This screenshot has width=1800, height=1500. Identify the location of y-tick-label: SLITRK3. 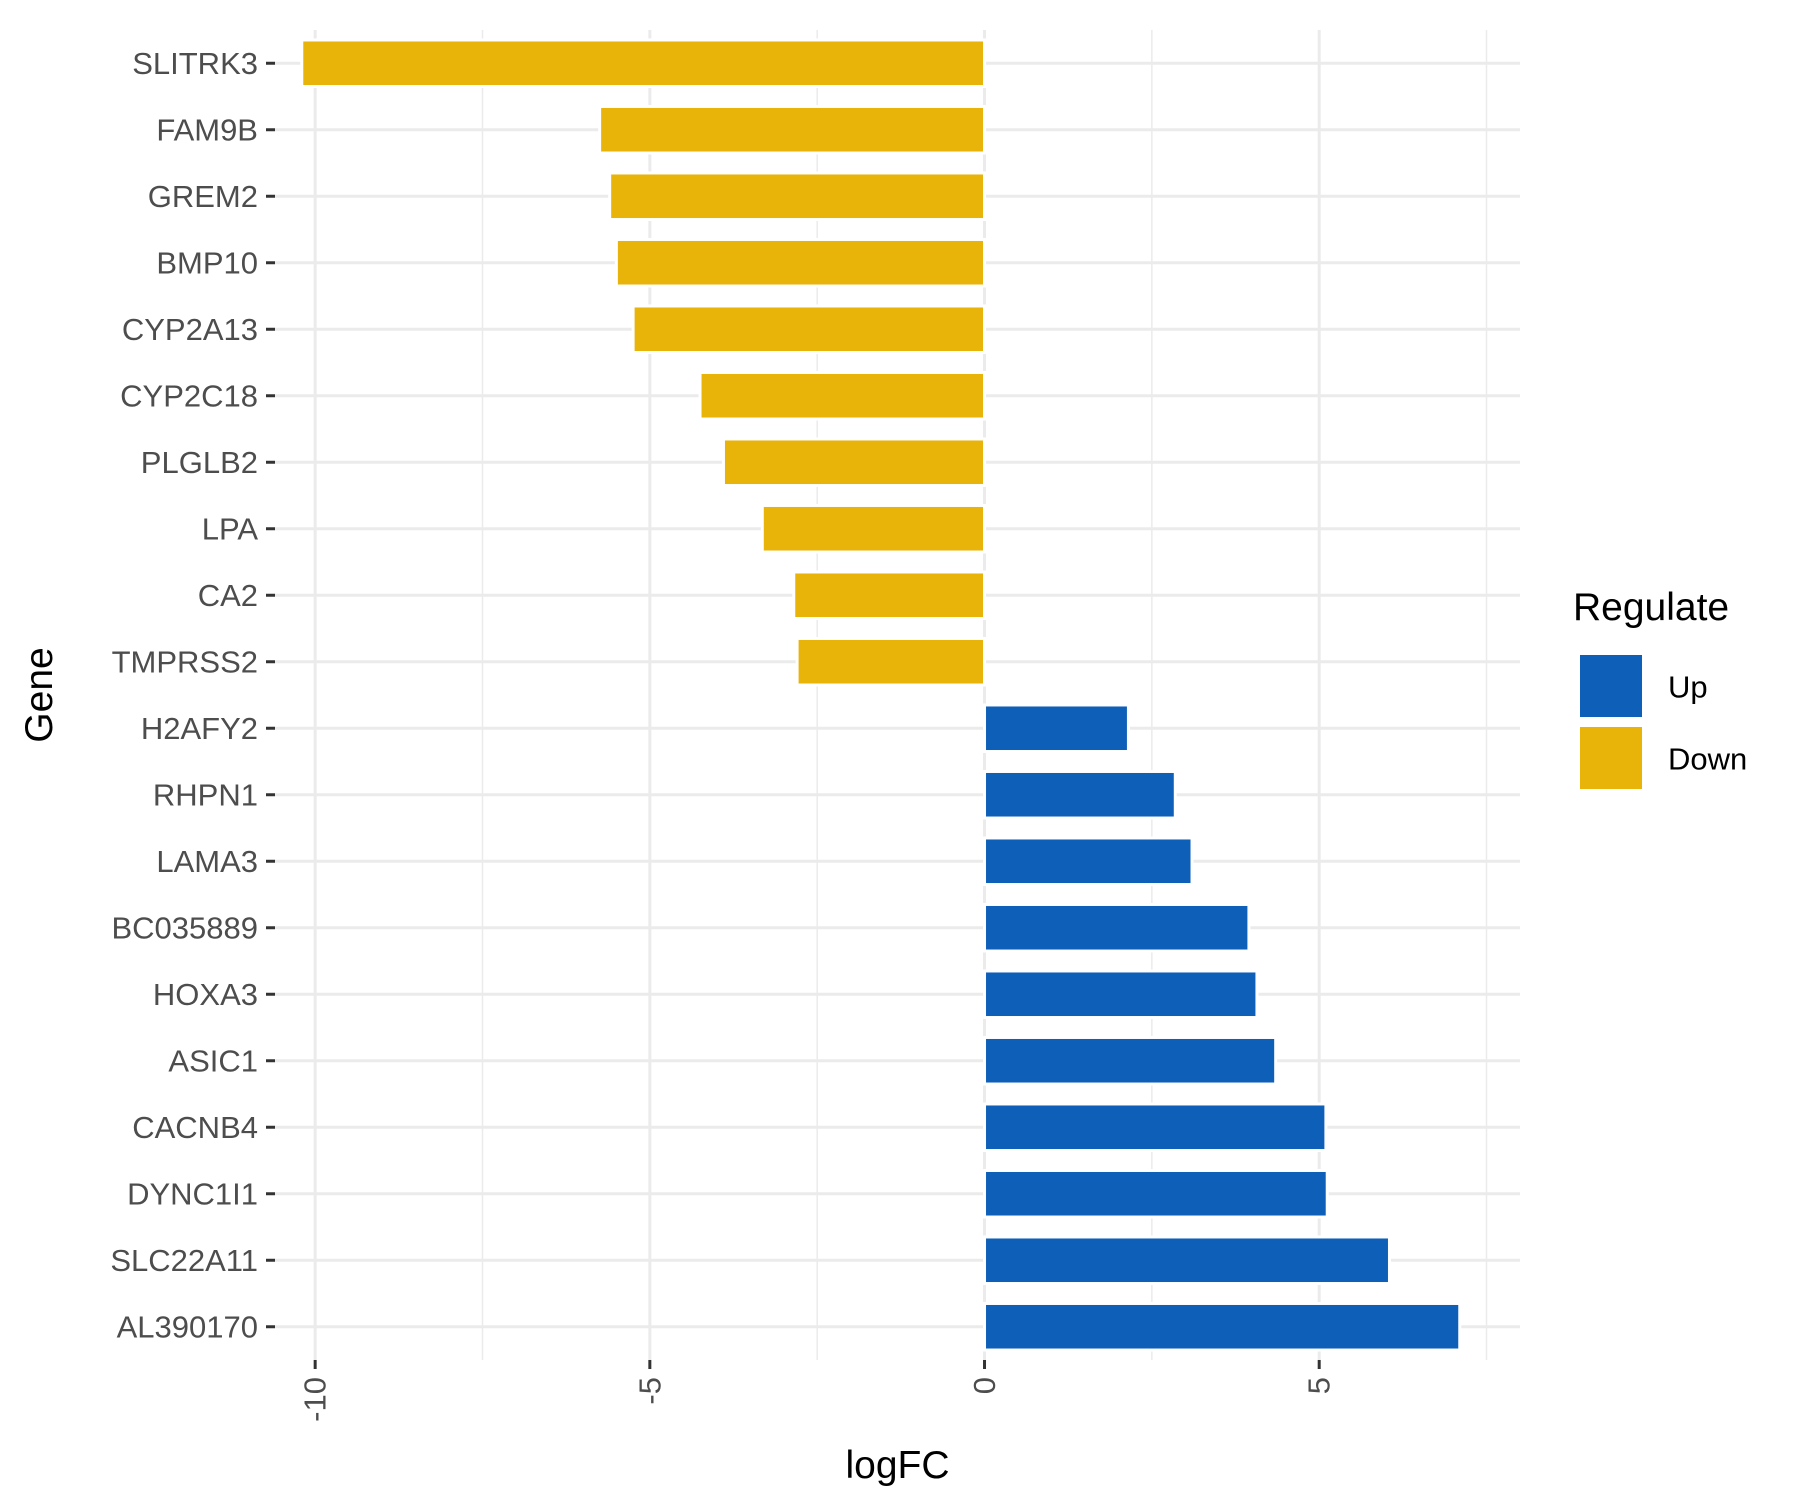
(195, 63).